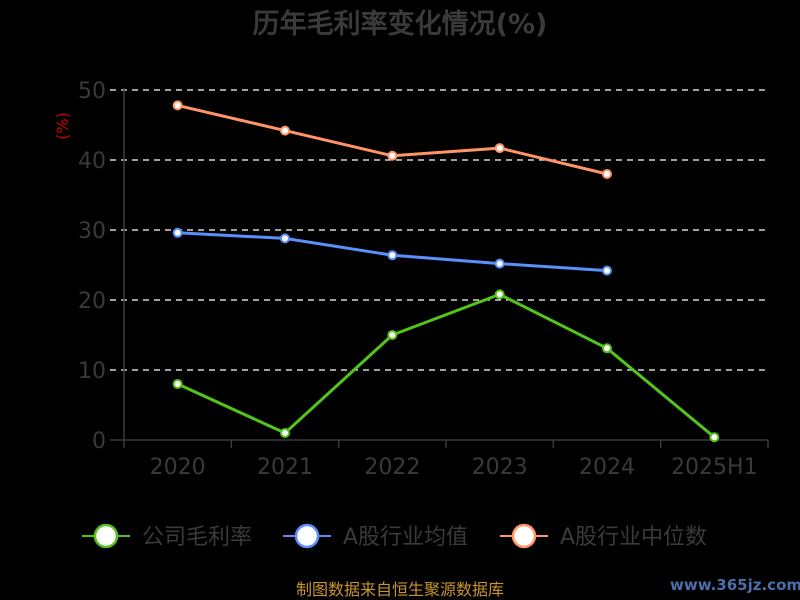  What do you see at coordinates (607, 467) in the screenshot?
I see `x-tick-label: 2024` at bounding box center [607, 467].